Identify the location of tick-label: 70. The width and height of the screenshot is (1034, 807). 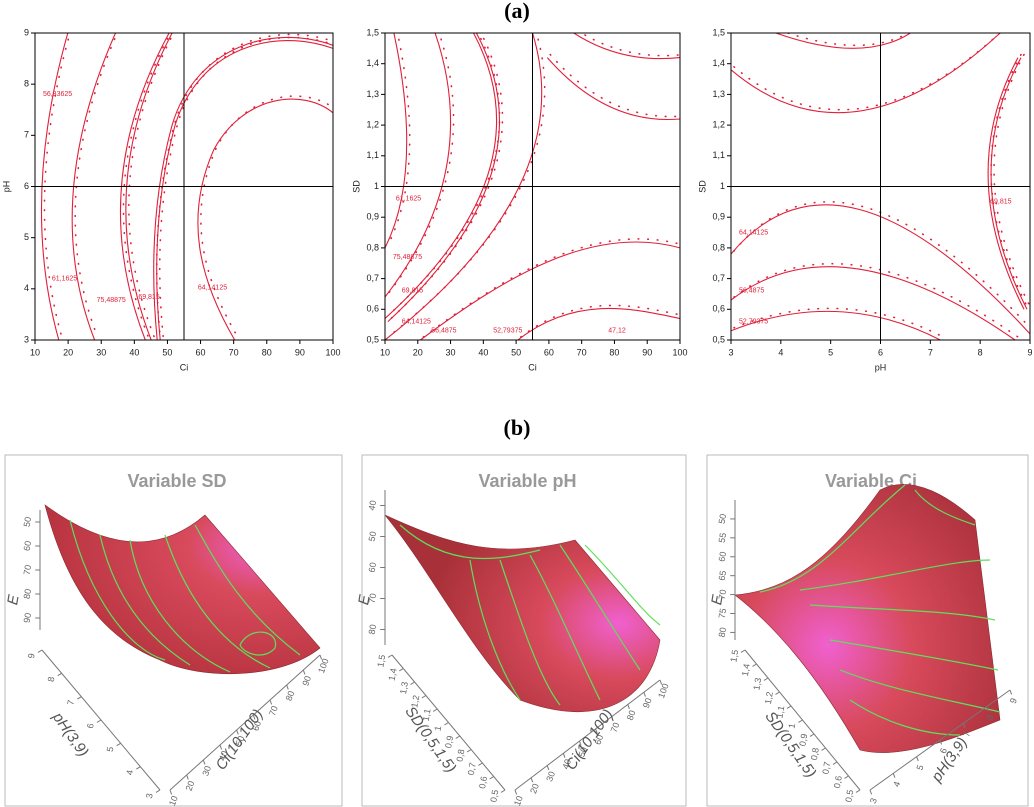
(273, 710).